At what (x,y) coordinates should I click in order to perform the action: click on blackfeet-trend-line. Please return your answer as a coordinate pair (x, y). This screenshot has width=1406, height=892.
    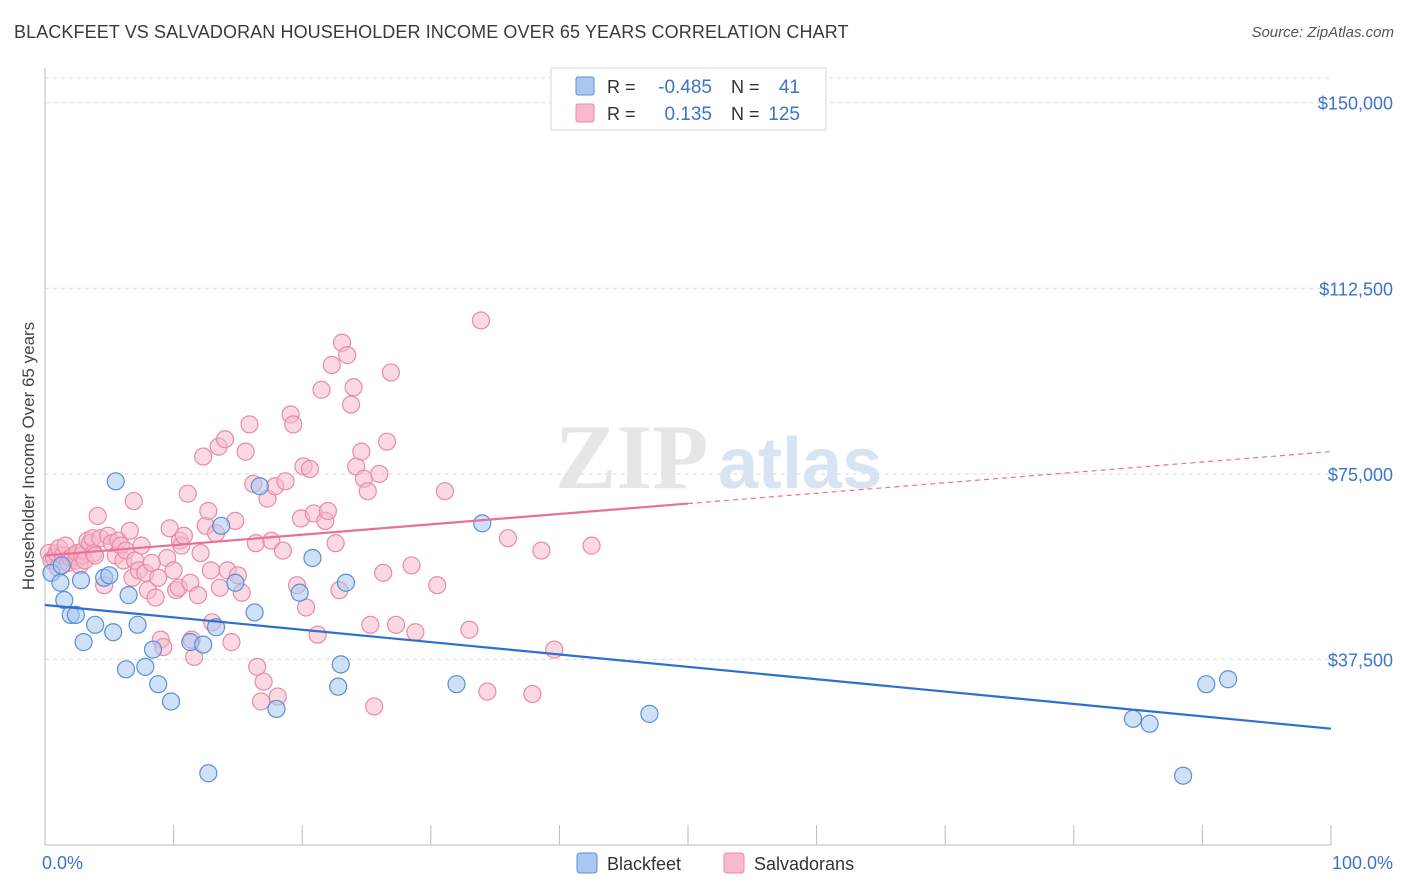
    Looking at the image, I should click on (688, 666).